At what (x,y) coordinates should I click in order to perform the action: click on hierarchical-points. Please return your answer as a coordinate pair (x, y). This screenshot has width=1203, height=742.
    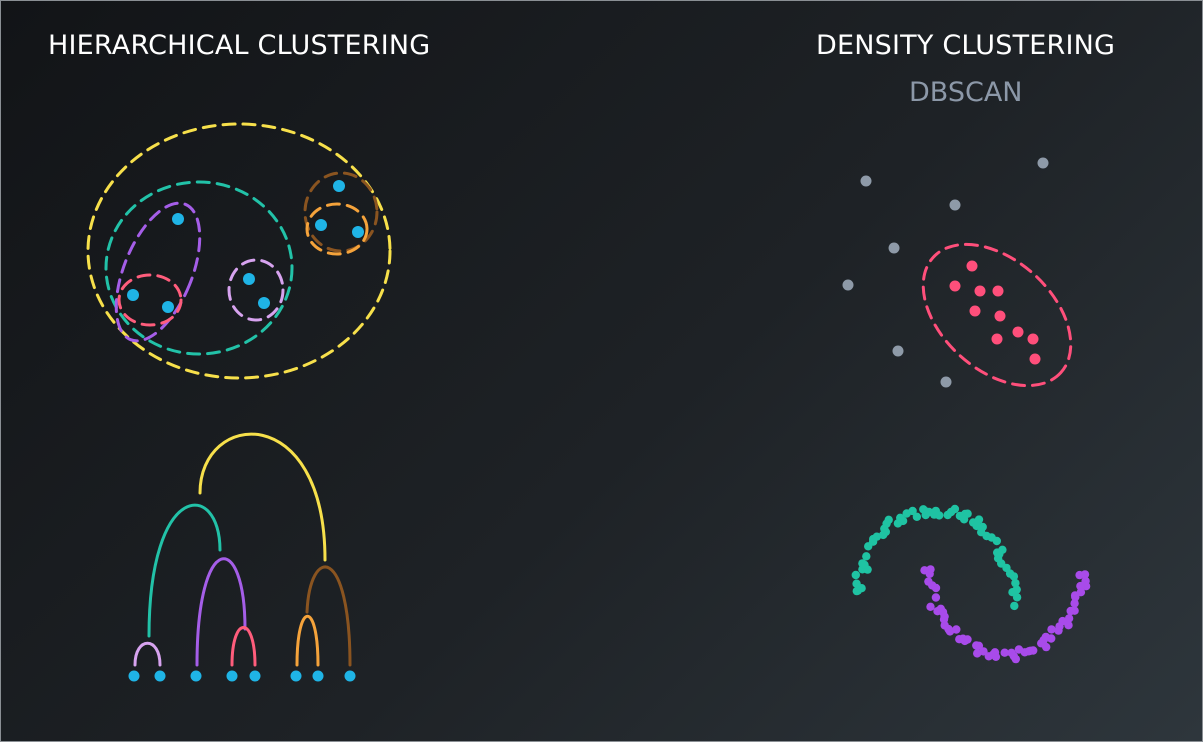
    Looking at the image, I should click on (245, 246).